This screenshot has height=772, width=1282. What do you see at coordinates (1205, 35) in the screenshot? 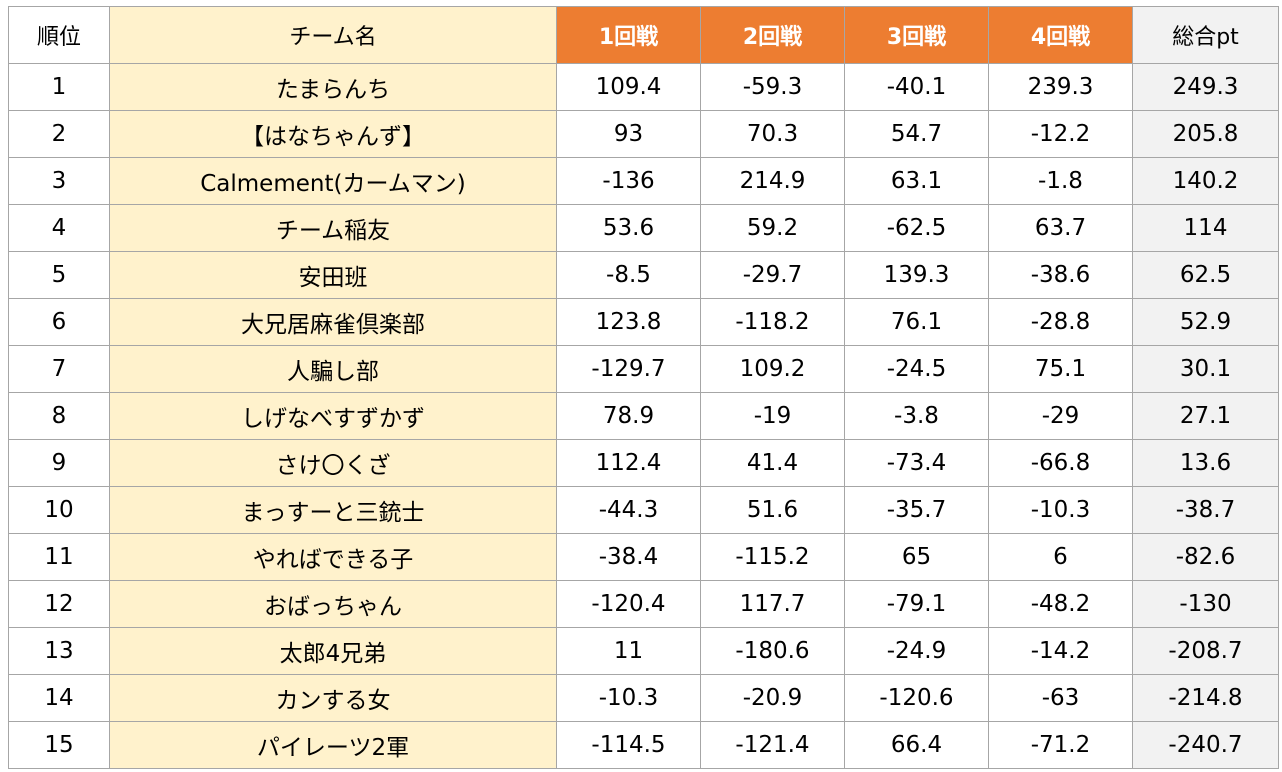
I see `header-total: 総合pt` at bounding box center [1205, 35].